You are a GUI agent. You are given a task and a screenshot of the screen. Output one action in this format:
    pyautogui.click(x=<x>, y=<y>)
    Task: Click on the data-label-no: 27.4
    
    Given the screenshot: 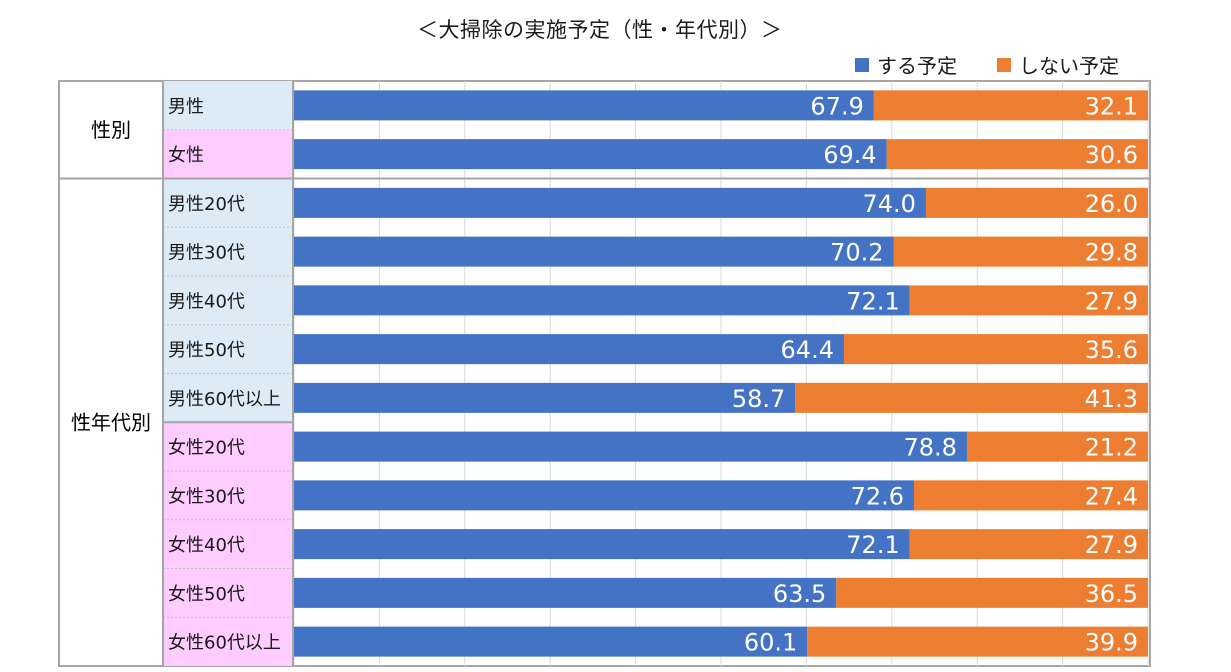 What is the action you would take?
    pyautogui.click(x=1111, y=496)
    